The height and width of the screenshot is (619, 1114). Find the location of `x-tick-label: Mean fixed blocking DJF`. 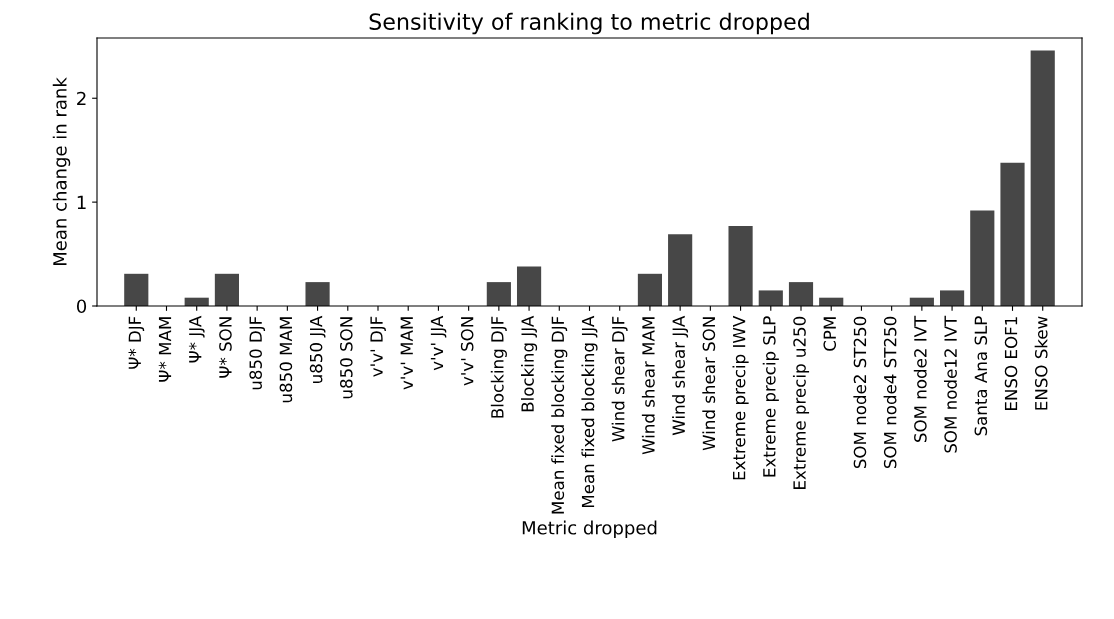

x-tick-label: Mean fixed blocking DJF is located at coordinates (559, 415).